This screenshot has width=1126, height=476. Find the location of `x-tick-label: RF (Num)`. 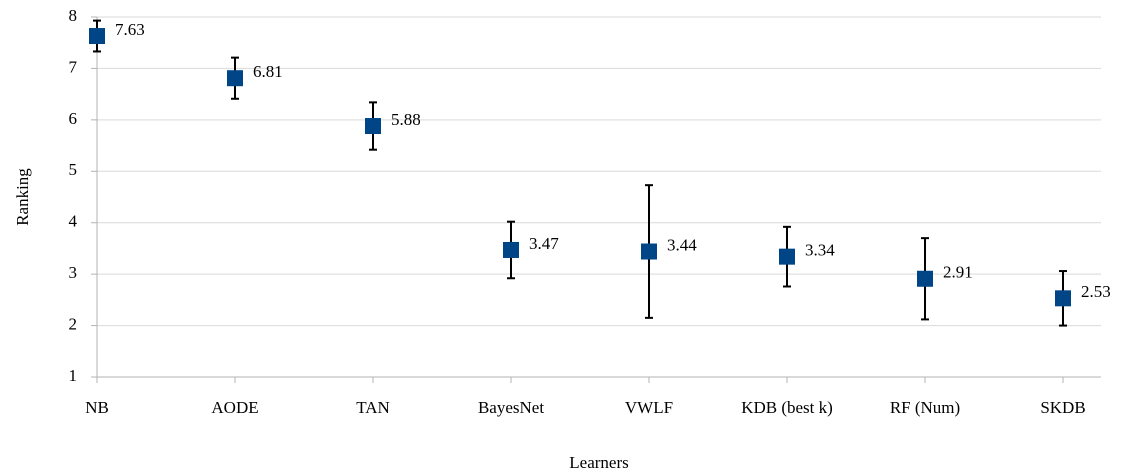

x-tick-label: RF (Num) is located at coordinates (925, 407).